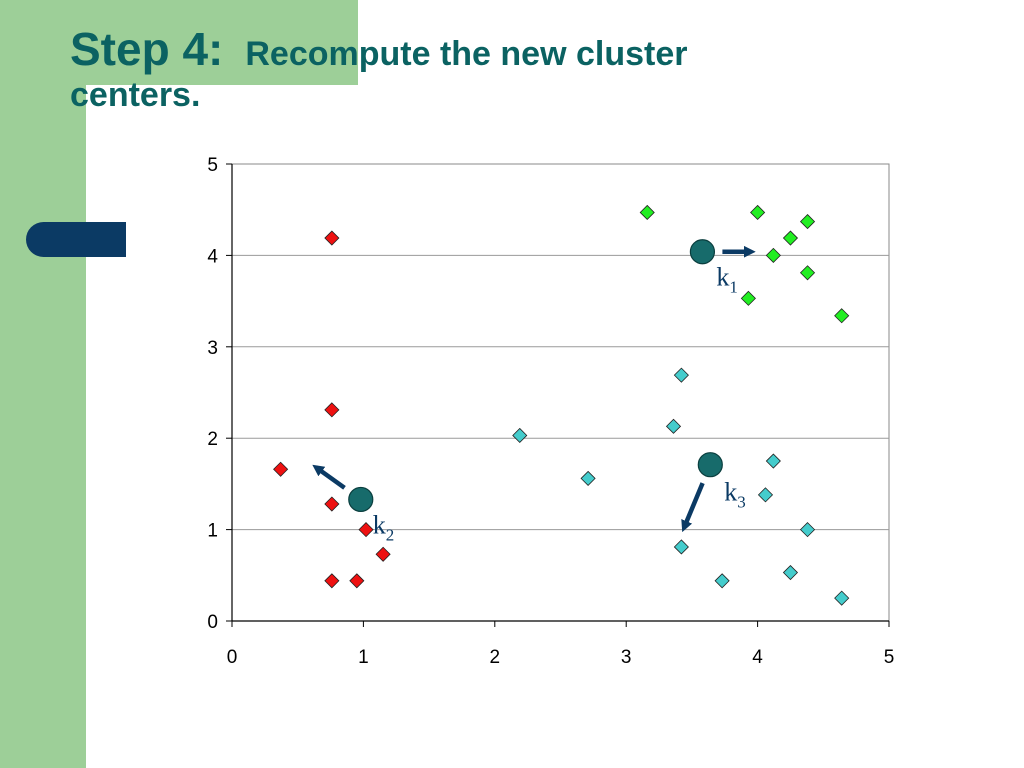 The width and height of the screenshot is (1024, 768). What do you see at coordinates (889, 657) in the screenshot?
I see `x-tick-label: 5` at bounding box center [889, 657].